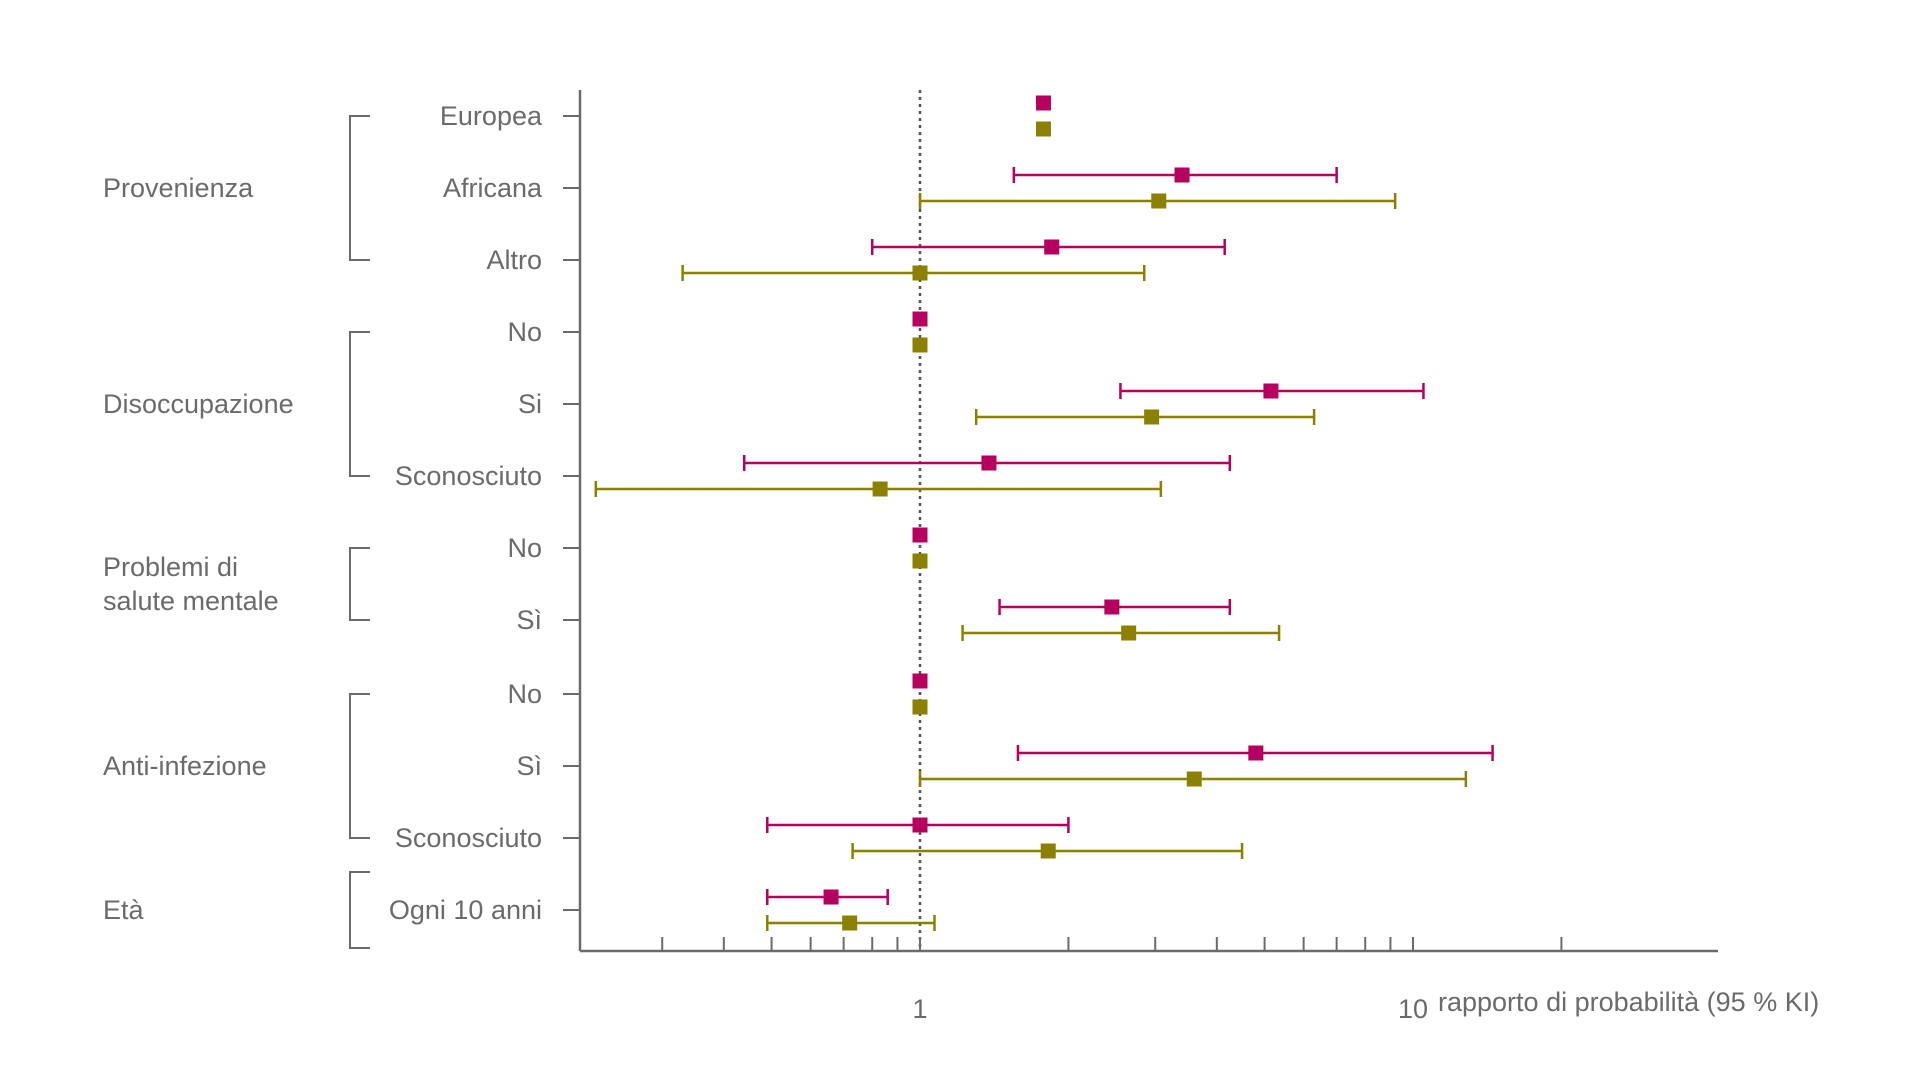  Describe the element at coordinates (530, 404) in the screenshot. I see `row-label: Si` at that location.